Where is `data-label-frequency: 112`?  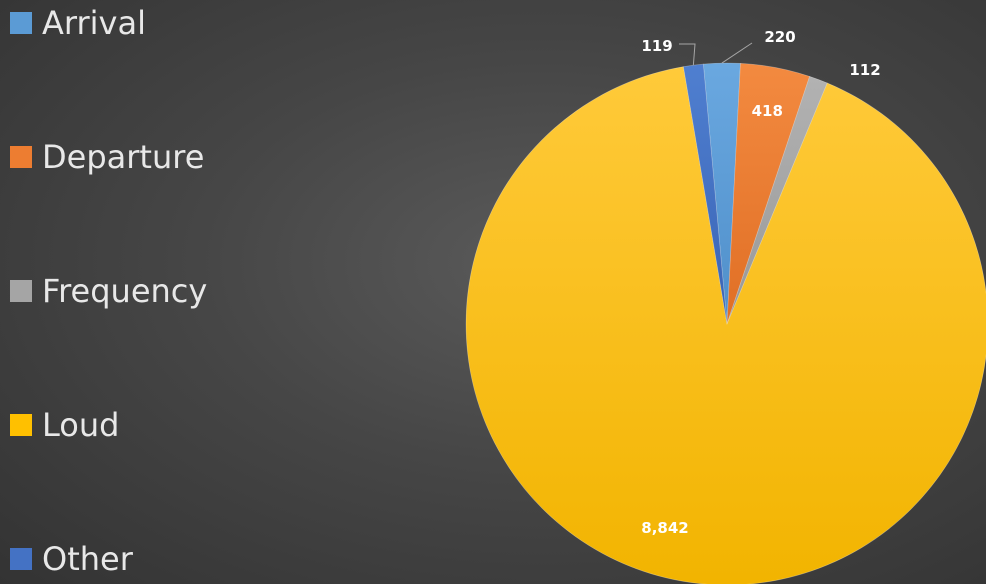
data-label-frequency: 112 is located at coordinates (864, 70).